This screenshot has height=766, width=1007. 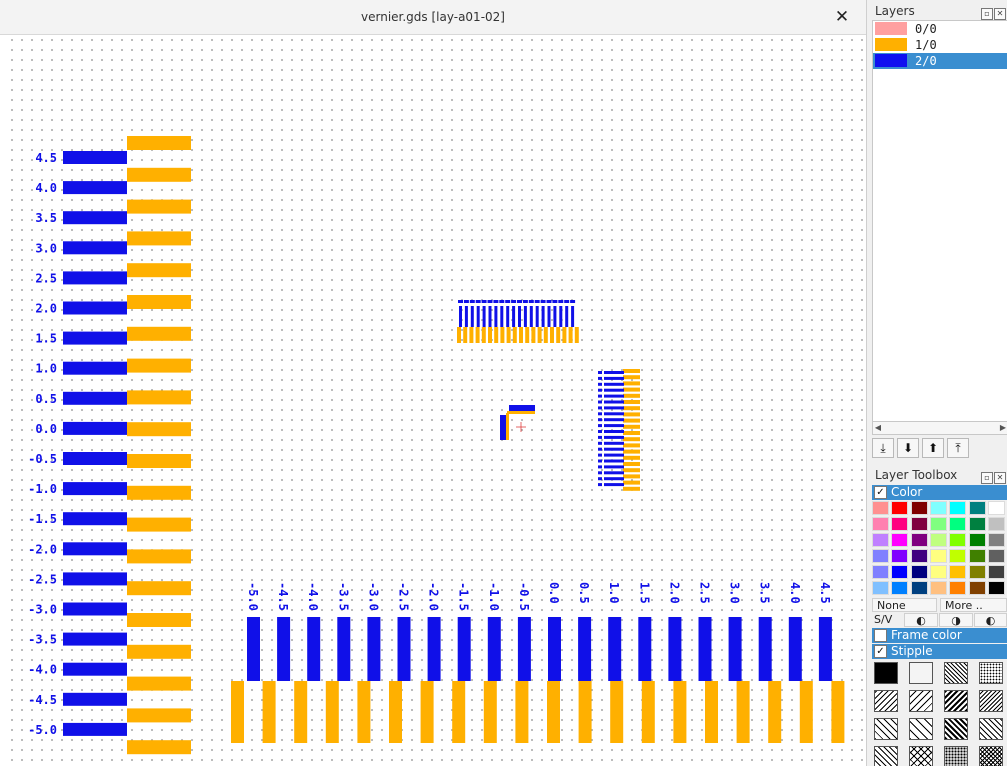 What do you see at coordinates (940, 29) in the screenshot?
I see `layer-row: 0/0` at bounding box center [940, 29].